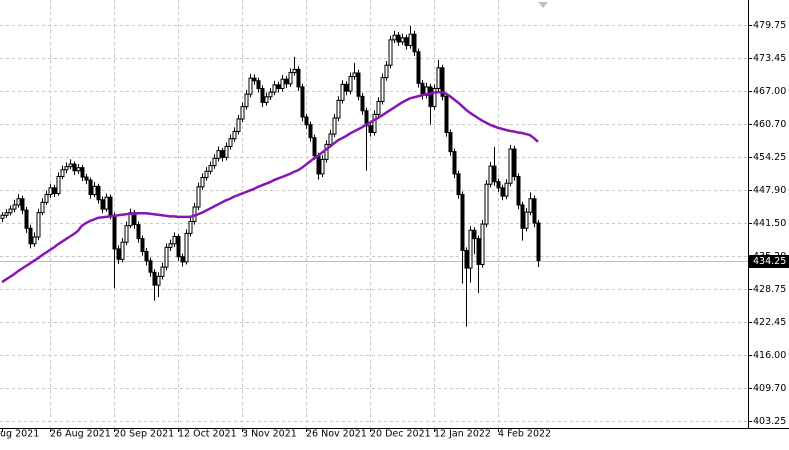 The height and width of the screenshot is (450, 789). I want to click on x-tick-label: 20 Dec 2021, so click(400, 434).